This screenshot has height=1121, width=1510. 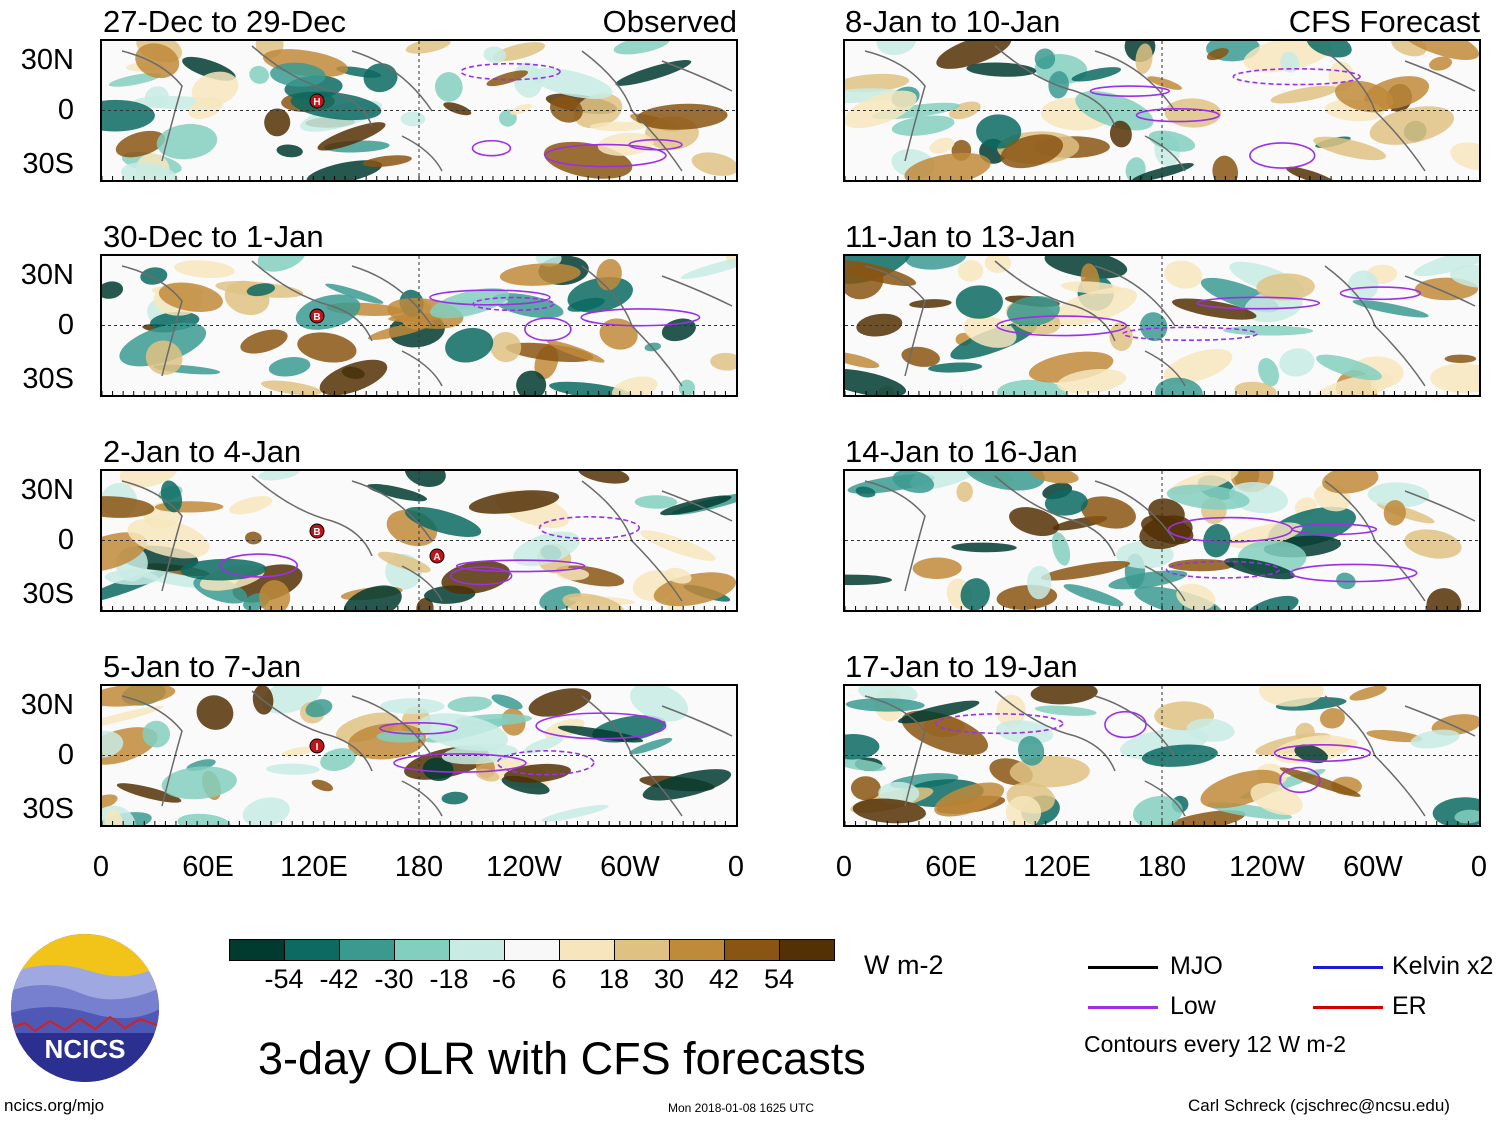 I want to click on colorbar-labels: -54 -42 -30 -18 -6 6 18 30 42 54, so click(x=531, y=981).